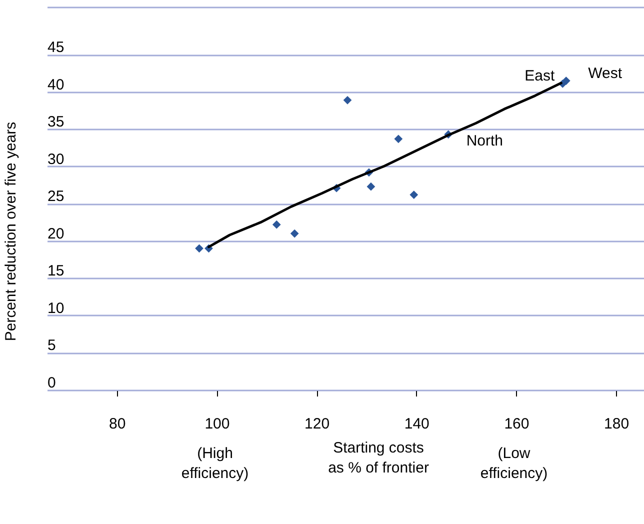 The width and height of the screenshot is (644, 524). I want to click on text: (High efficiency), so click(215, 463).